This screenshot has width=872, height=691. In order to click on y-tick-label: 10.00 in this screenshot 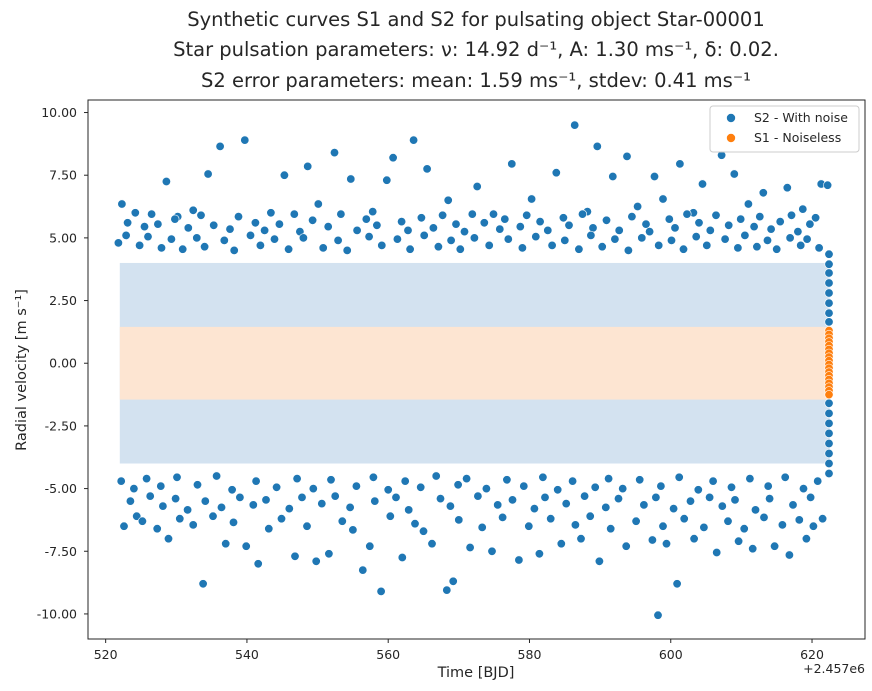, I will do `click(59, 112)`.